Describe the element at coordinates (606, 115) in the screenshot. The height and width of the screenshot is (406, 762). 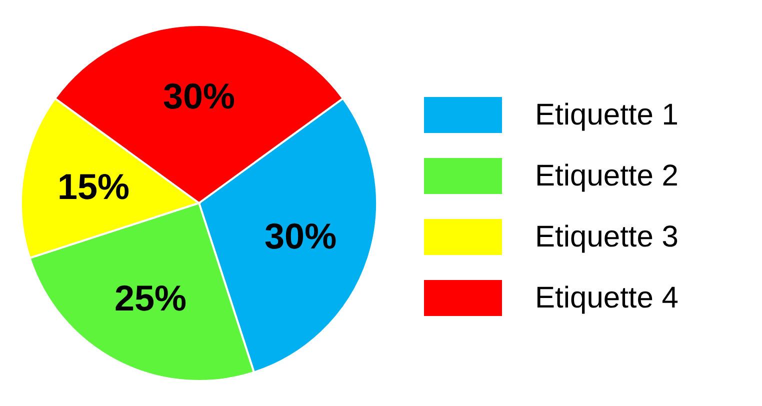
I see `legend-label: Etiquette 1` at that location.